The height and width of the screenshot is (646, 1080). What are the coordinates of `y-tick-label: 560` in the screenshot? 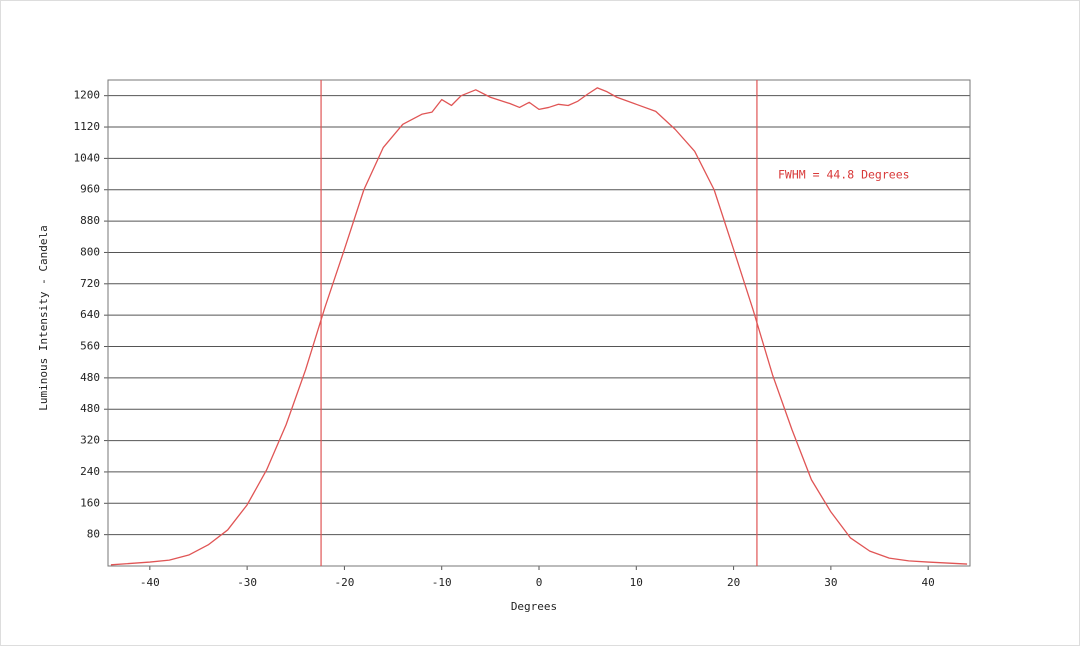 It's located at (90, 346).